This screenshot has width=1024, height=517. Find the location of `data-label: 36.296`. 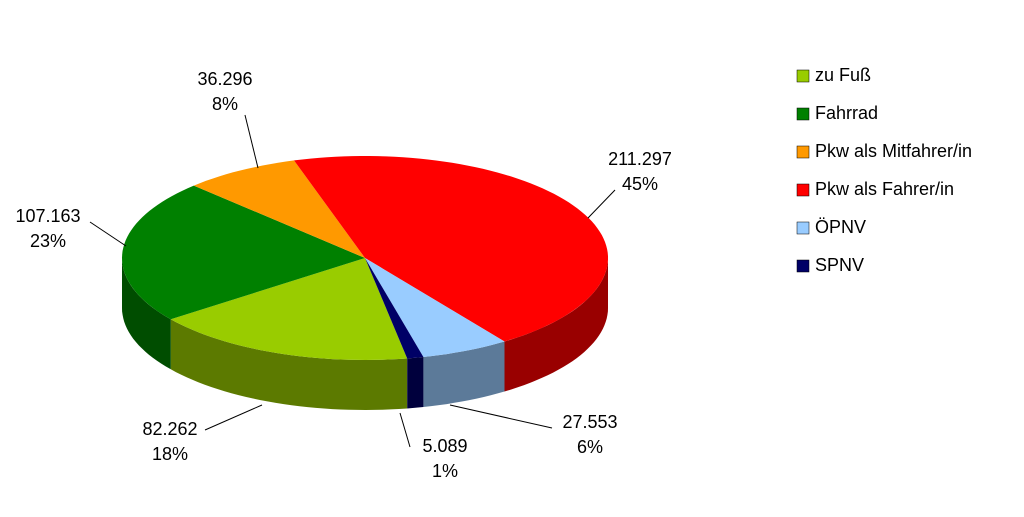

data-label: 36.296 is located at coordinates (224, 79).